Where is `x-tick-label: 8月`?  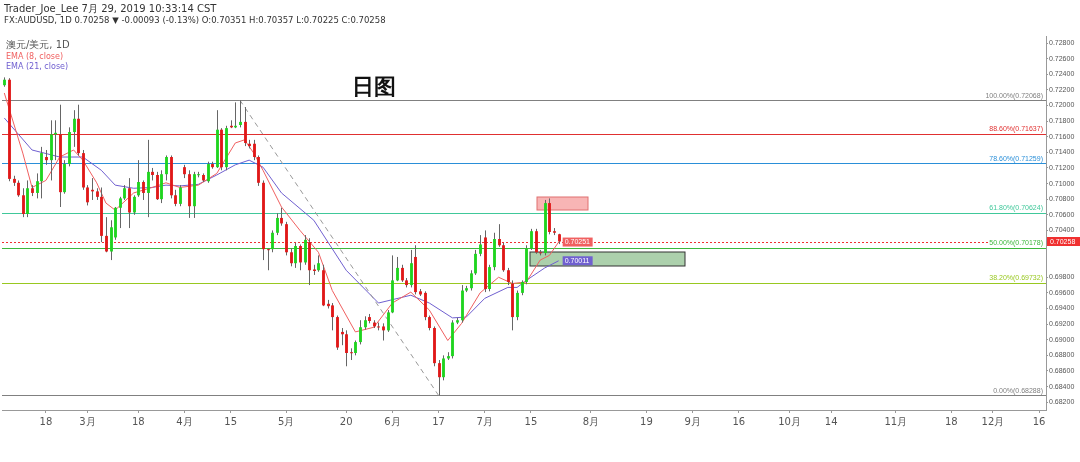
x-tick-label: 8月 is located at coordinates (591, 421).